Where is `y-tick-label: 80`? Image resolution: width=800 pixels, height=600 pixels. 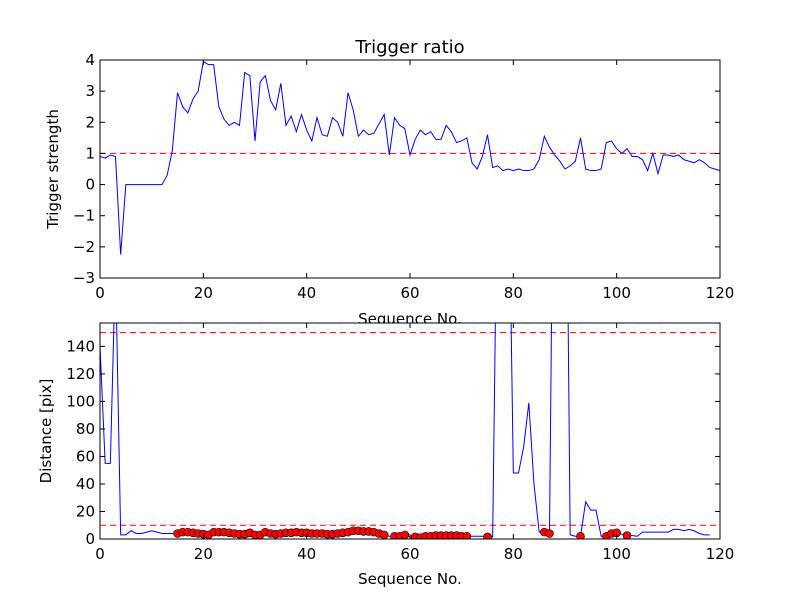 y-tick-label: 80 is located at coordinates (85, 429).